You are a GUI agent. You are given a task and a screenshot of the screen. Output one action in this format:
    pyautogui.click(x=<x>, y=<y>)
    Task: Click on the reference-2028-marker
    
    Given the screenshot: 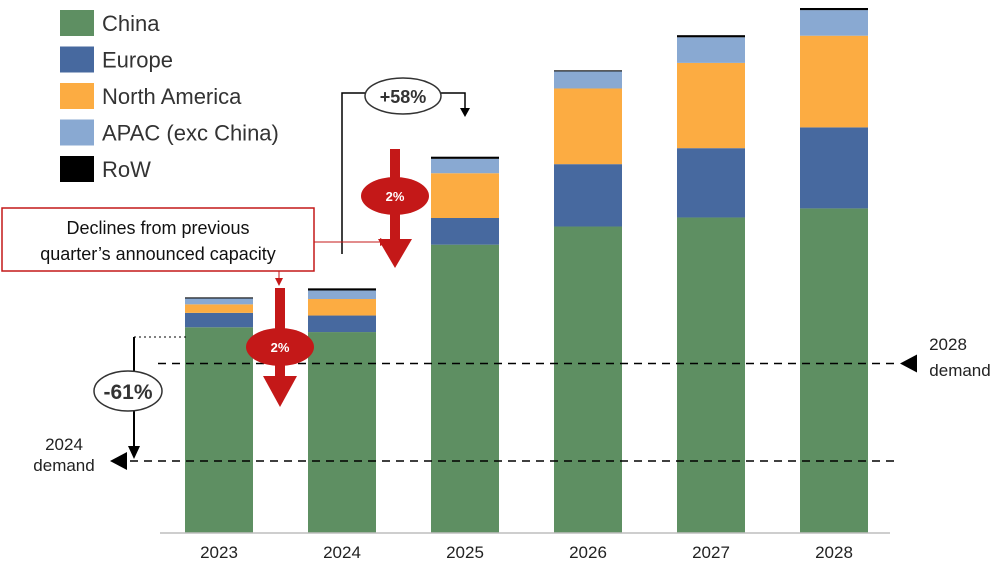 What is the action you would take?
    pyautogui.click(x=908, y=363)
    